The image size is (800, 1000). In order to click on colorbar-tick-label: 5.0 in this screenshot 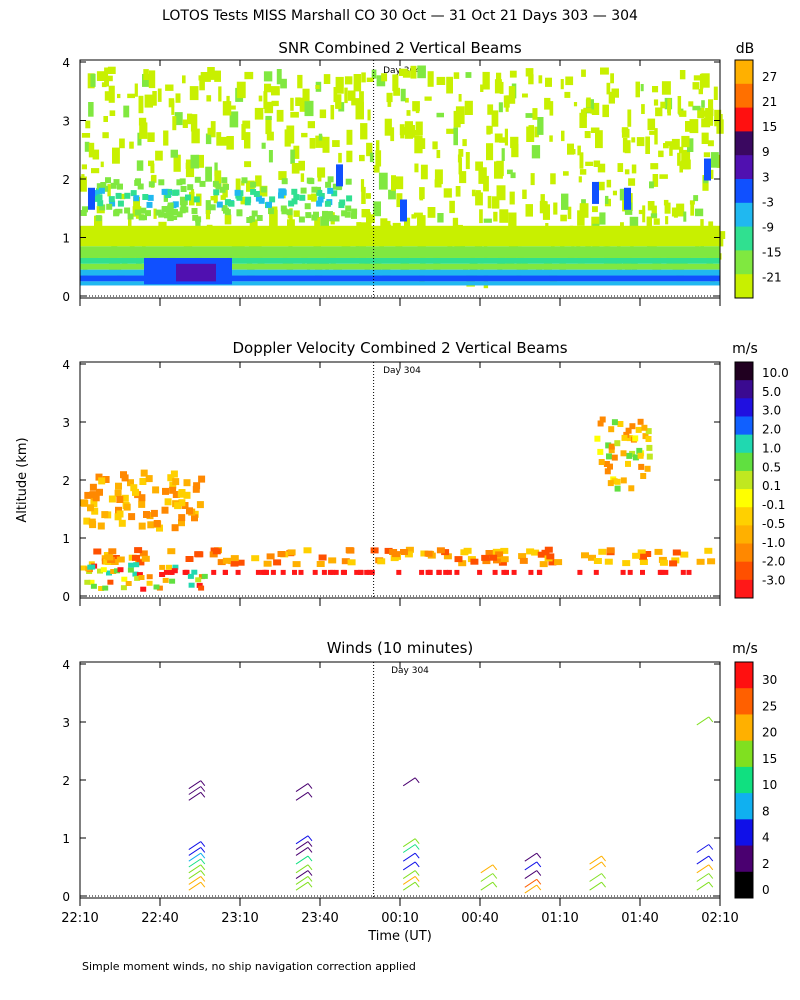, I will do `click(771, 392)`.